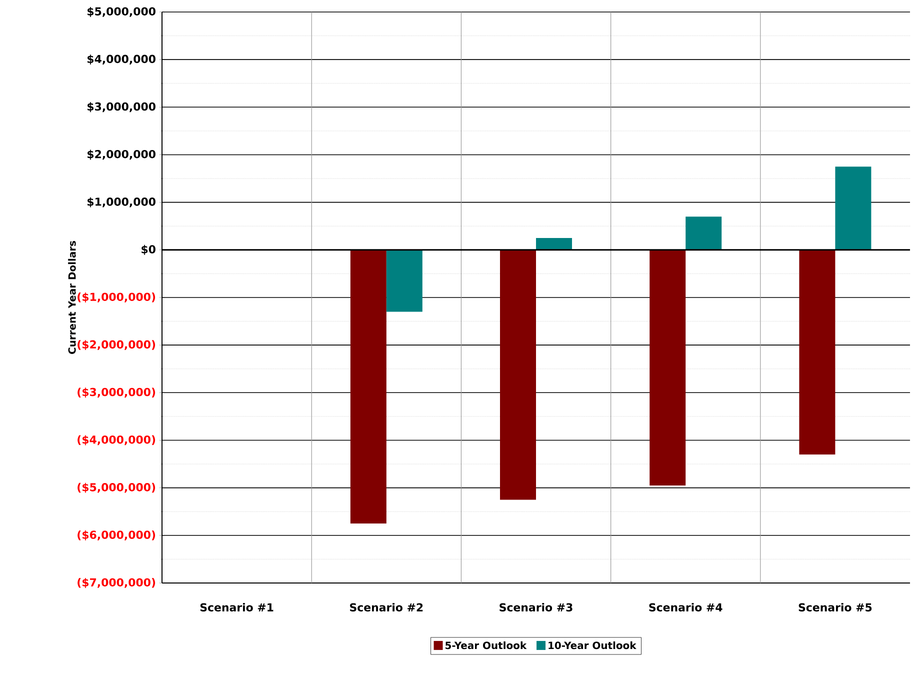 Image resolution: width=924 pixels, height=678 pixels. Describe the element at coordinates (122, 155) in the screenshot. I see `y-tick-label: $2,000,000` at that location.